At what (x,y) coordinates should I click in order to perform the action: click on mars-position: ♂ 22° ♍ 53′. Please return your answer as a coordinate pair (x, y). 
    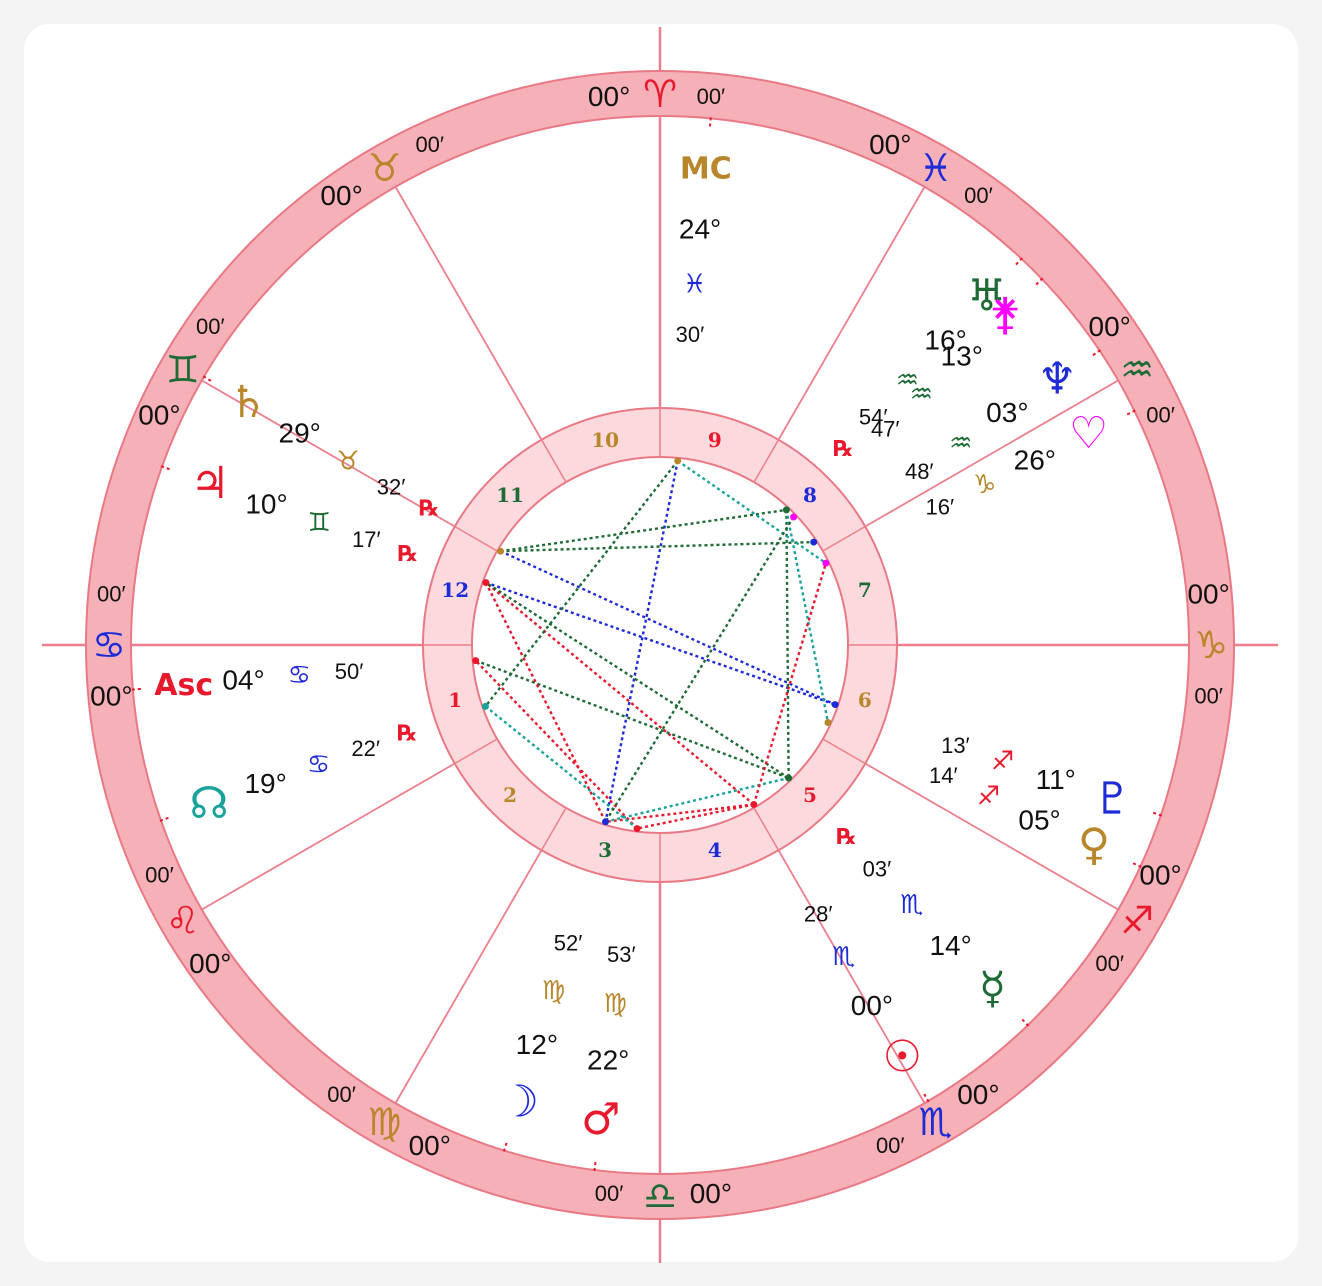
    Looking at the image, I should click on (608, 1057).